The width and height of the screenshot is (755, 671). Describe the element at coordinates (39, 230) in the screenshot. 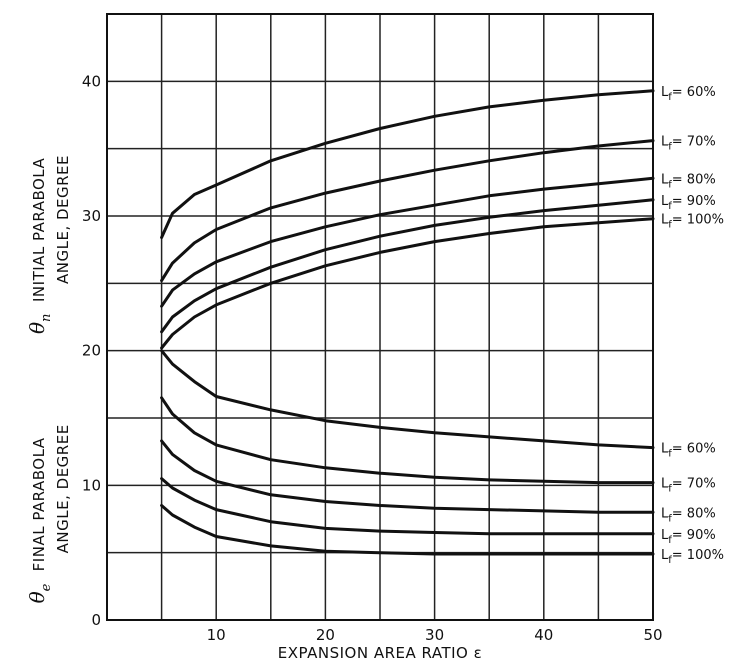

I see `y-title-line1: INITIAL PARABOLA` at that location.